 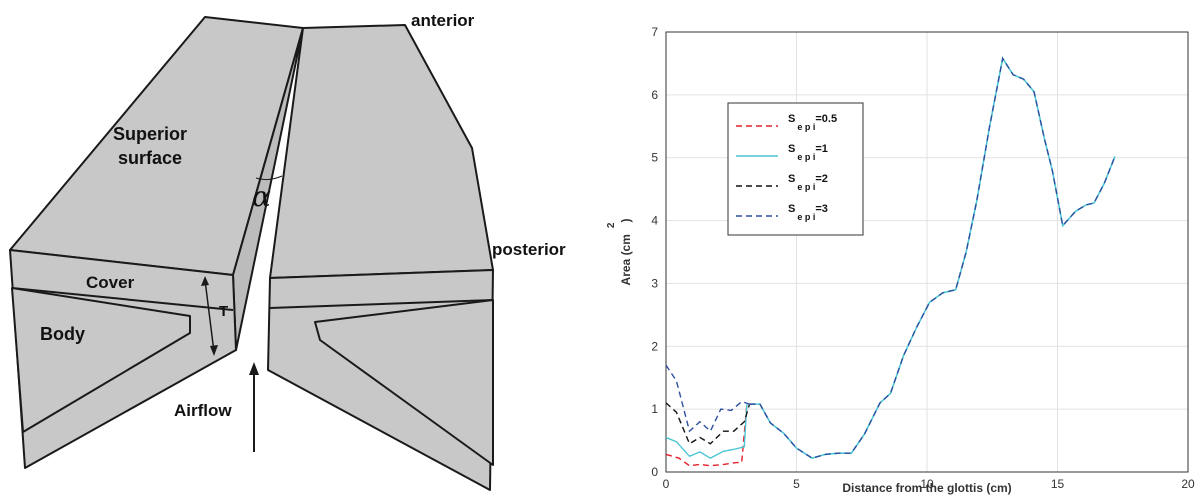 What do you see at coordinates (654, 283) in the screenshot?
I see `y-tick-label: 3` at bounding box center [654, 283].